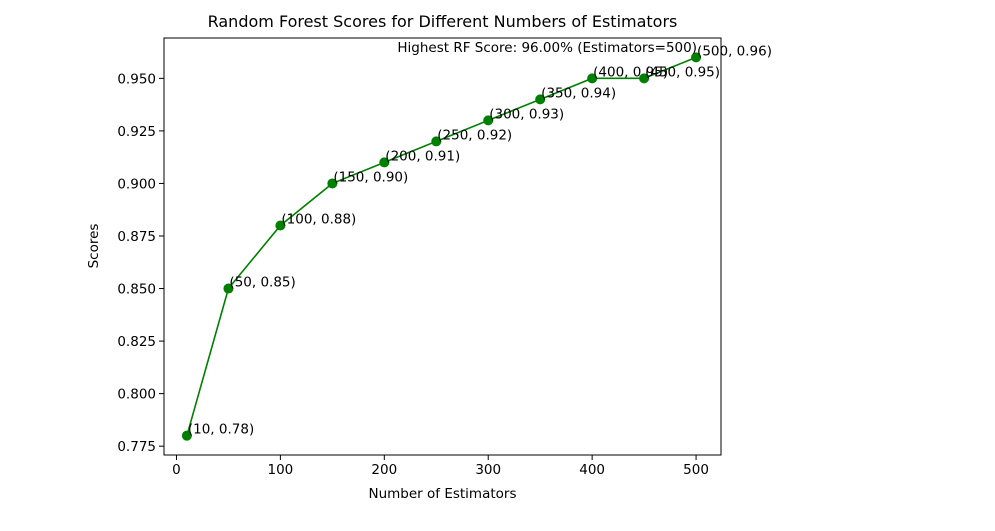 The image size is (995, 531). I want to click on x-tick-label: 100, so click(280, 470).